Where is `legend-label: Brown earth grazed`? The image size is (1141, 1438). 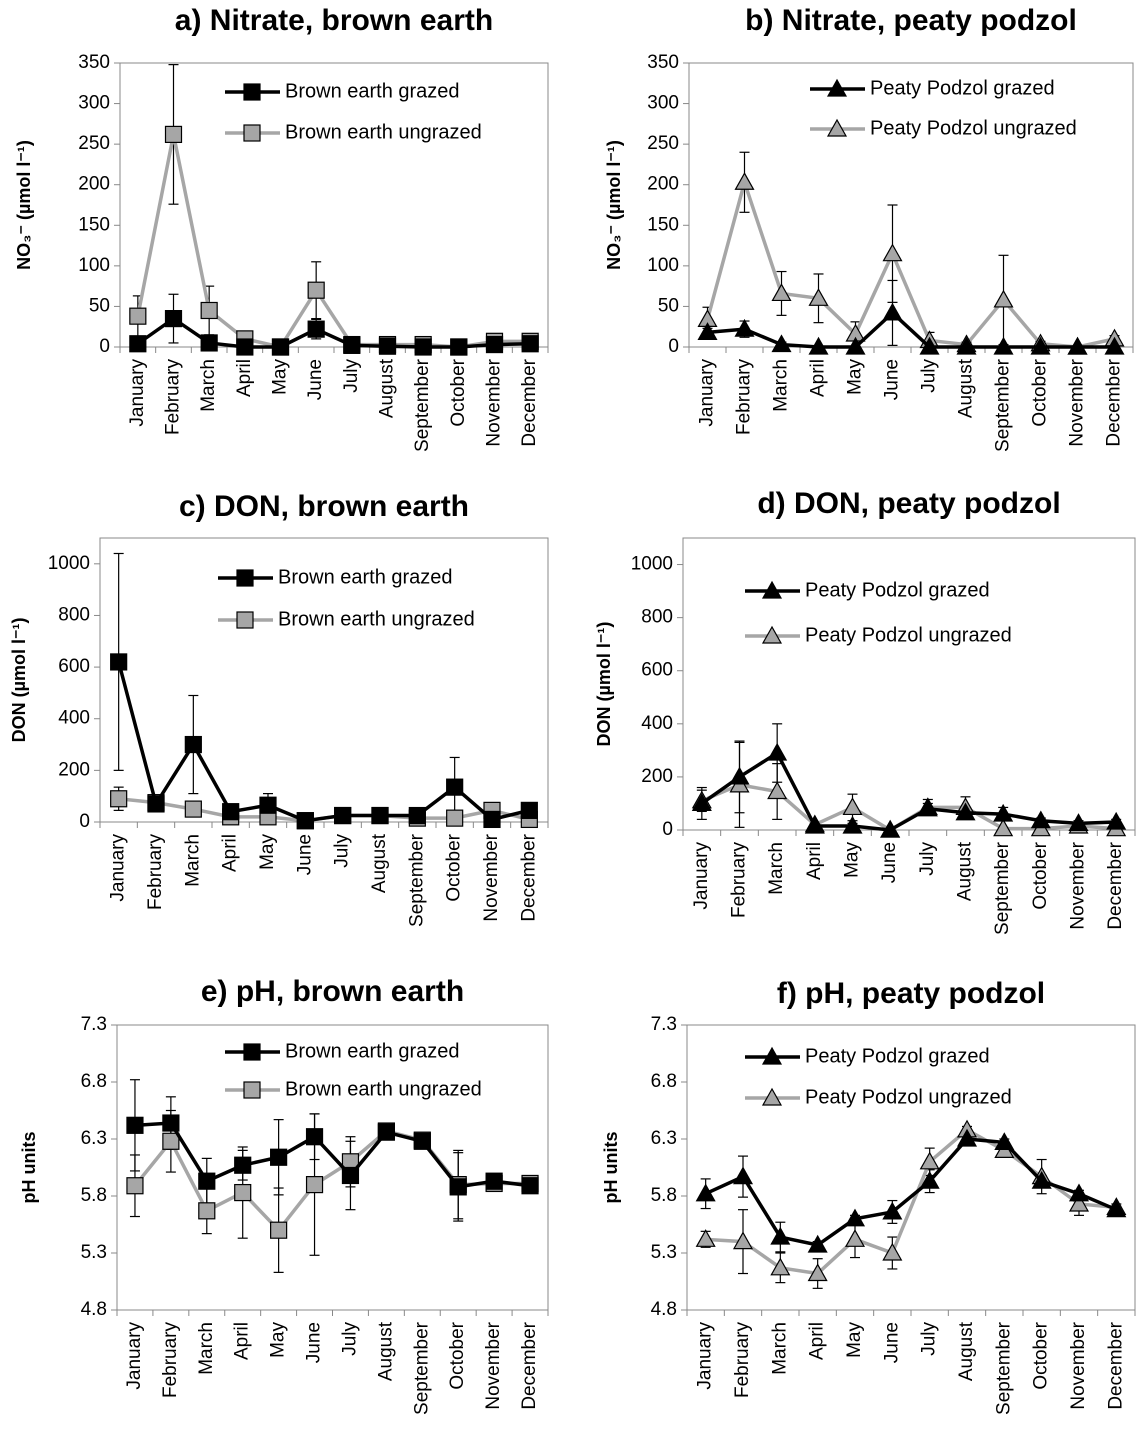
legend-label: Brown earth grazed is located at coordinates (365, 577).